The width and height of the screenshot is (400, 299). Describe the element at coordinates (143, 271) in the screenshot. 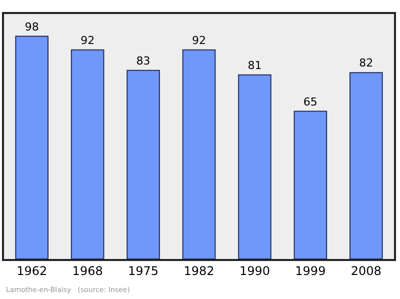

I see `x-tick-label: 1975` at that location.